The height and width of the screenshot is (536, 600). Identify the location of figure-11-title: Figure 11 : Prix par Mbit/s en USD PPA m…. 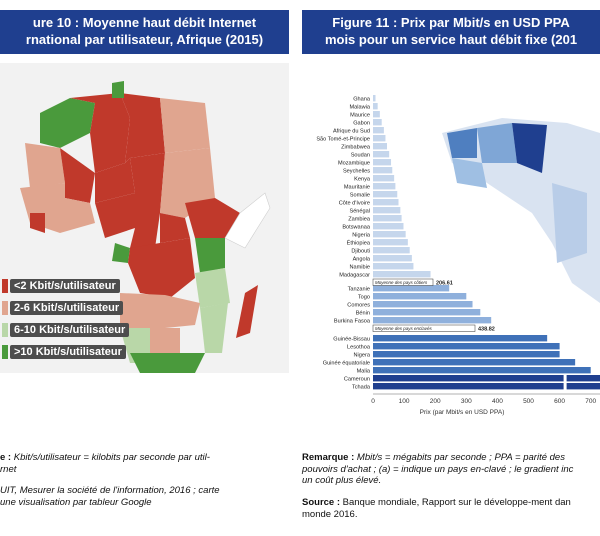
(451, 32).